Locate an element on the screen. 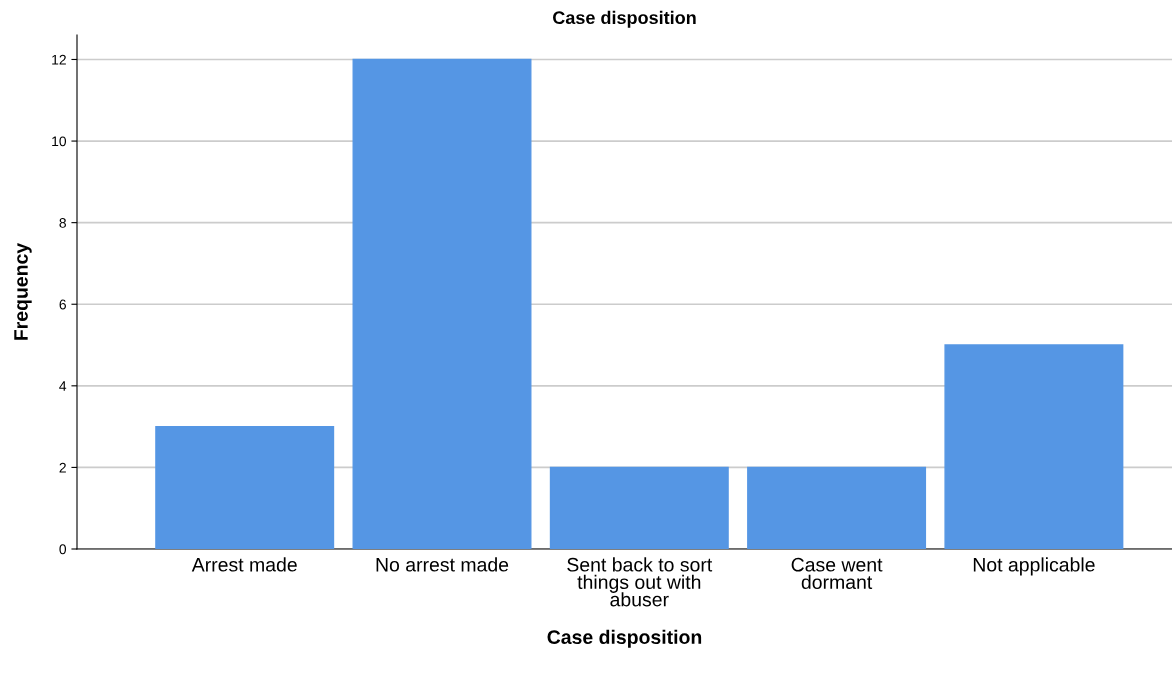 The height and width of the screenshot is (677, 1172). x-tick-label: Sent back to sort things out with abuser is located at coordinates (640, 582).